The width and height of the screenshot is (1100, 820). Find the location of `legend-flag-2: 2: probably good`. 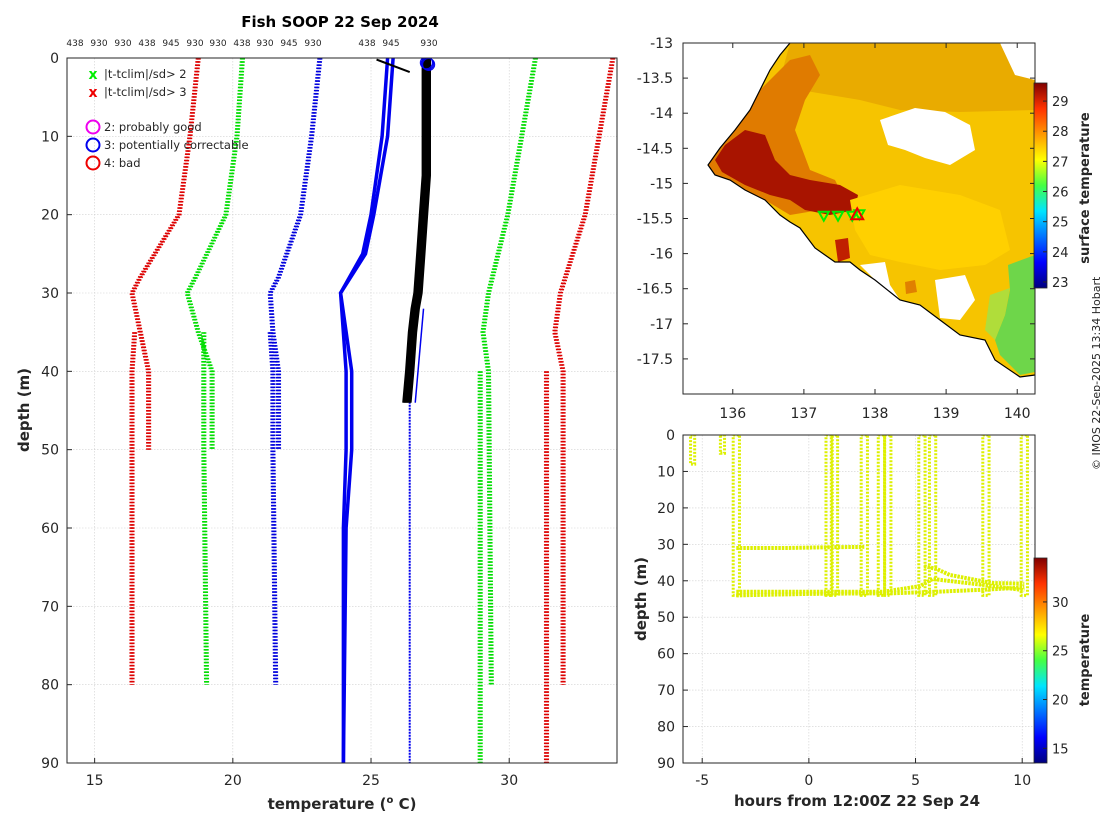

legend-flag-2: 2: probably good is located at coordinates (143, 127).